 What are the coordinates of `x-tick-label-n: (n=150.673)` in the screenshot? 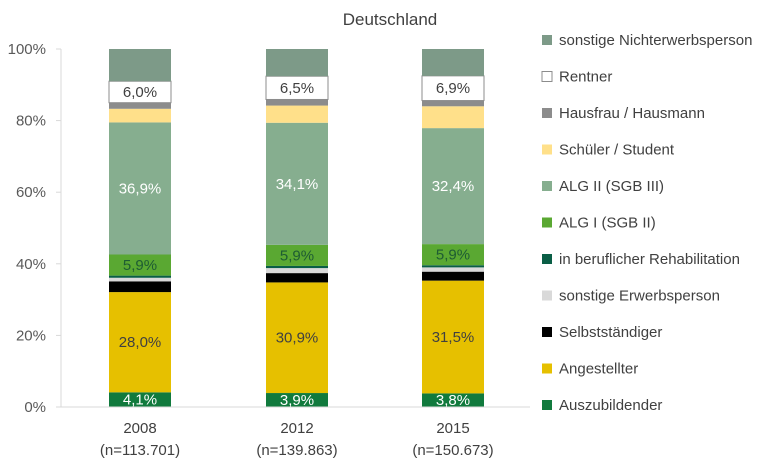 It's located at (452, 450).